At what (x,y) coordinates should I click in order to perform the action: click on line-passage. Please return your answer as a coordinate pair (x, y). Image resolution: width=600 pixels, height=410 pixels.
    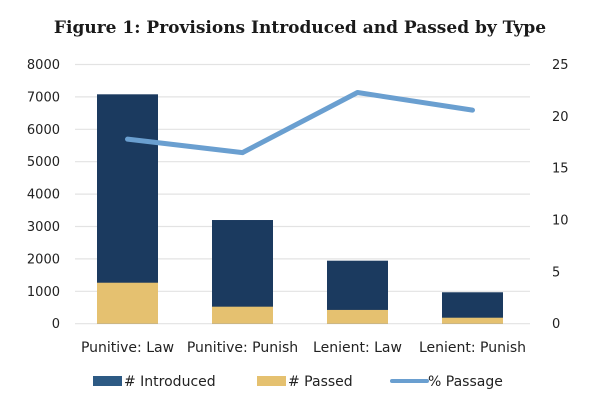
    Looking at the image, I should click on (300, 122).